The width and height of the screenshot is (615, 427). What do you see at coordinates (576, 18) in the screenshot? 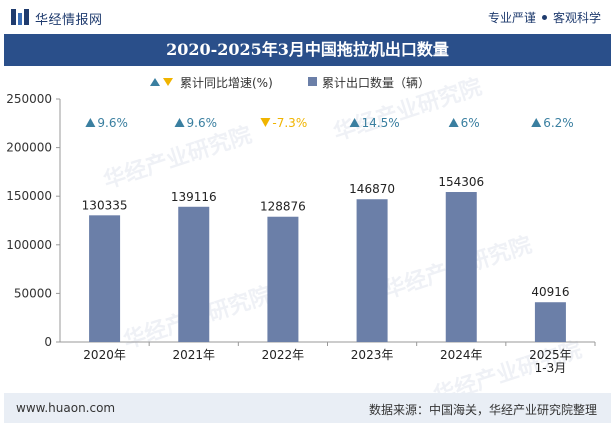
I see `brand-tag: 客观科学` at bounding box center [576, 18].